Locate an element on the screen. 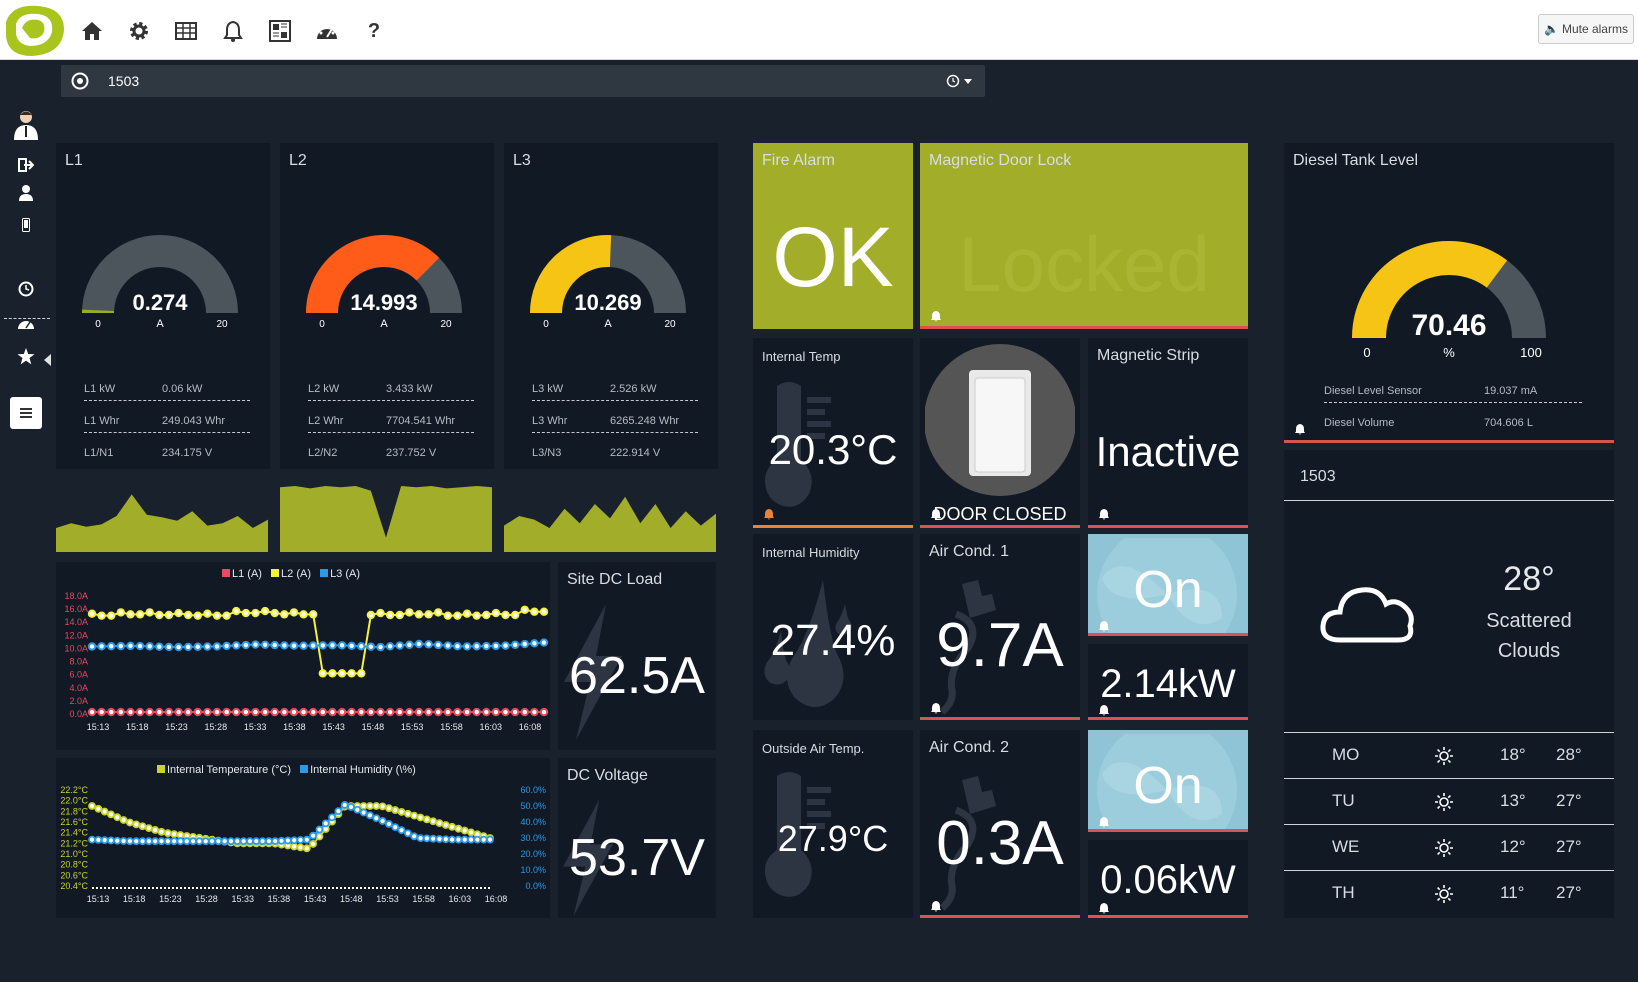 This screenshot has height=982, width=1638. target-icon is located at coordinates (80, 81).